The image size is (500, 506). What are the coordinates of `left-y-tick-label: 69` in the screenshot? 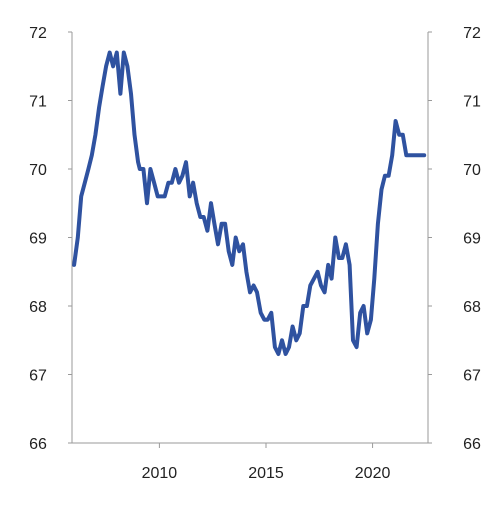 It's located at (38, 239).